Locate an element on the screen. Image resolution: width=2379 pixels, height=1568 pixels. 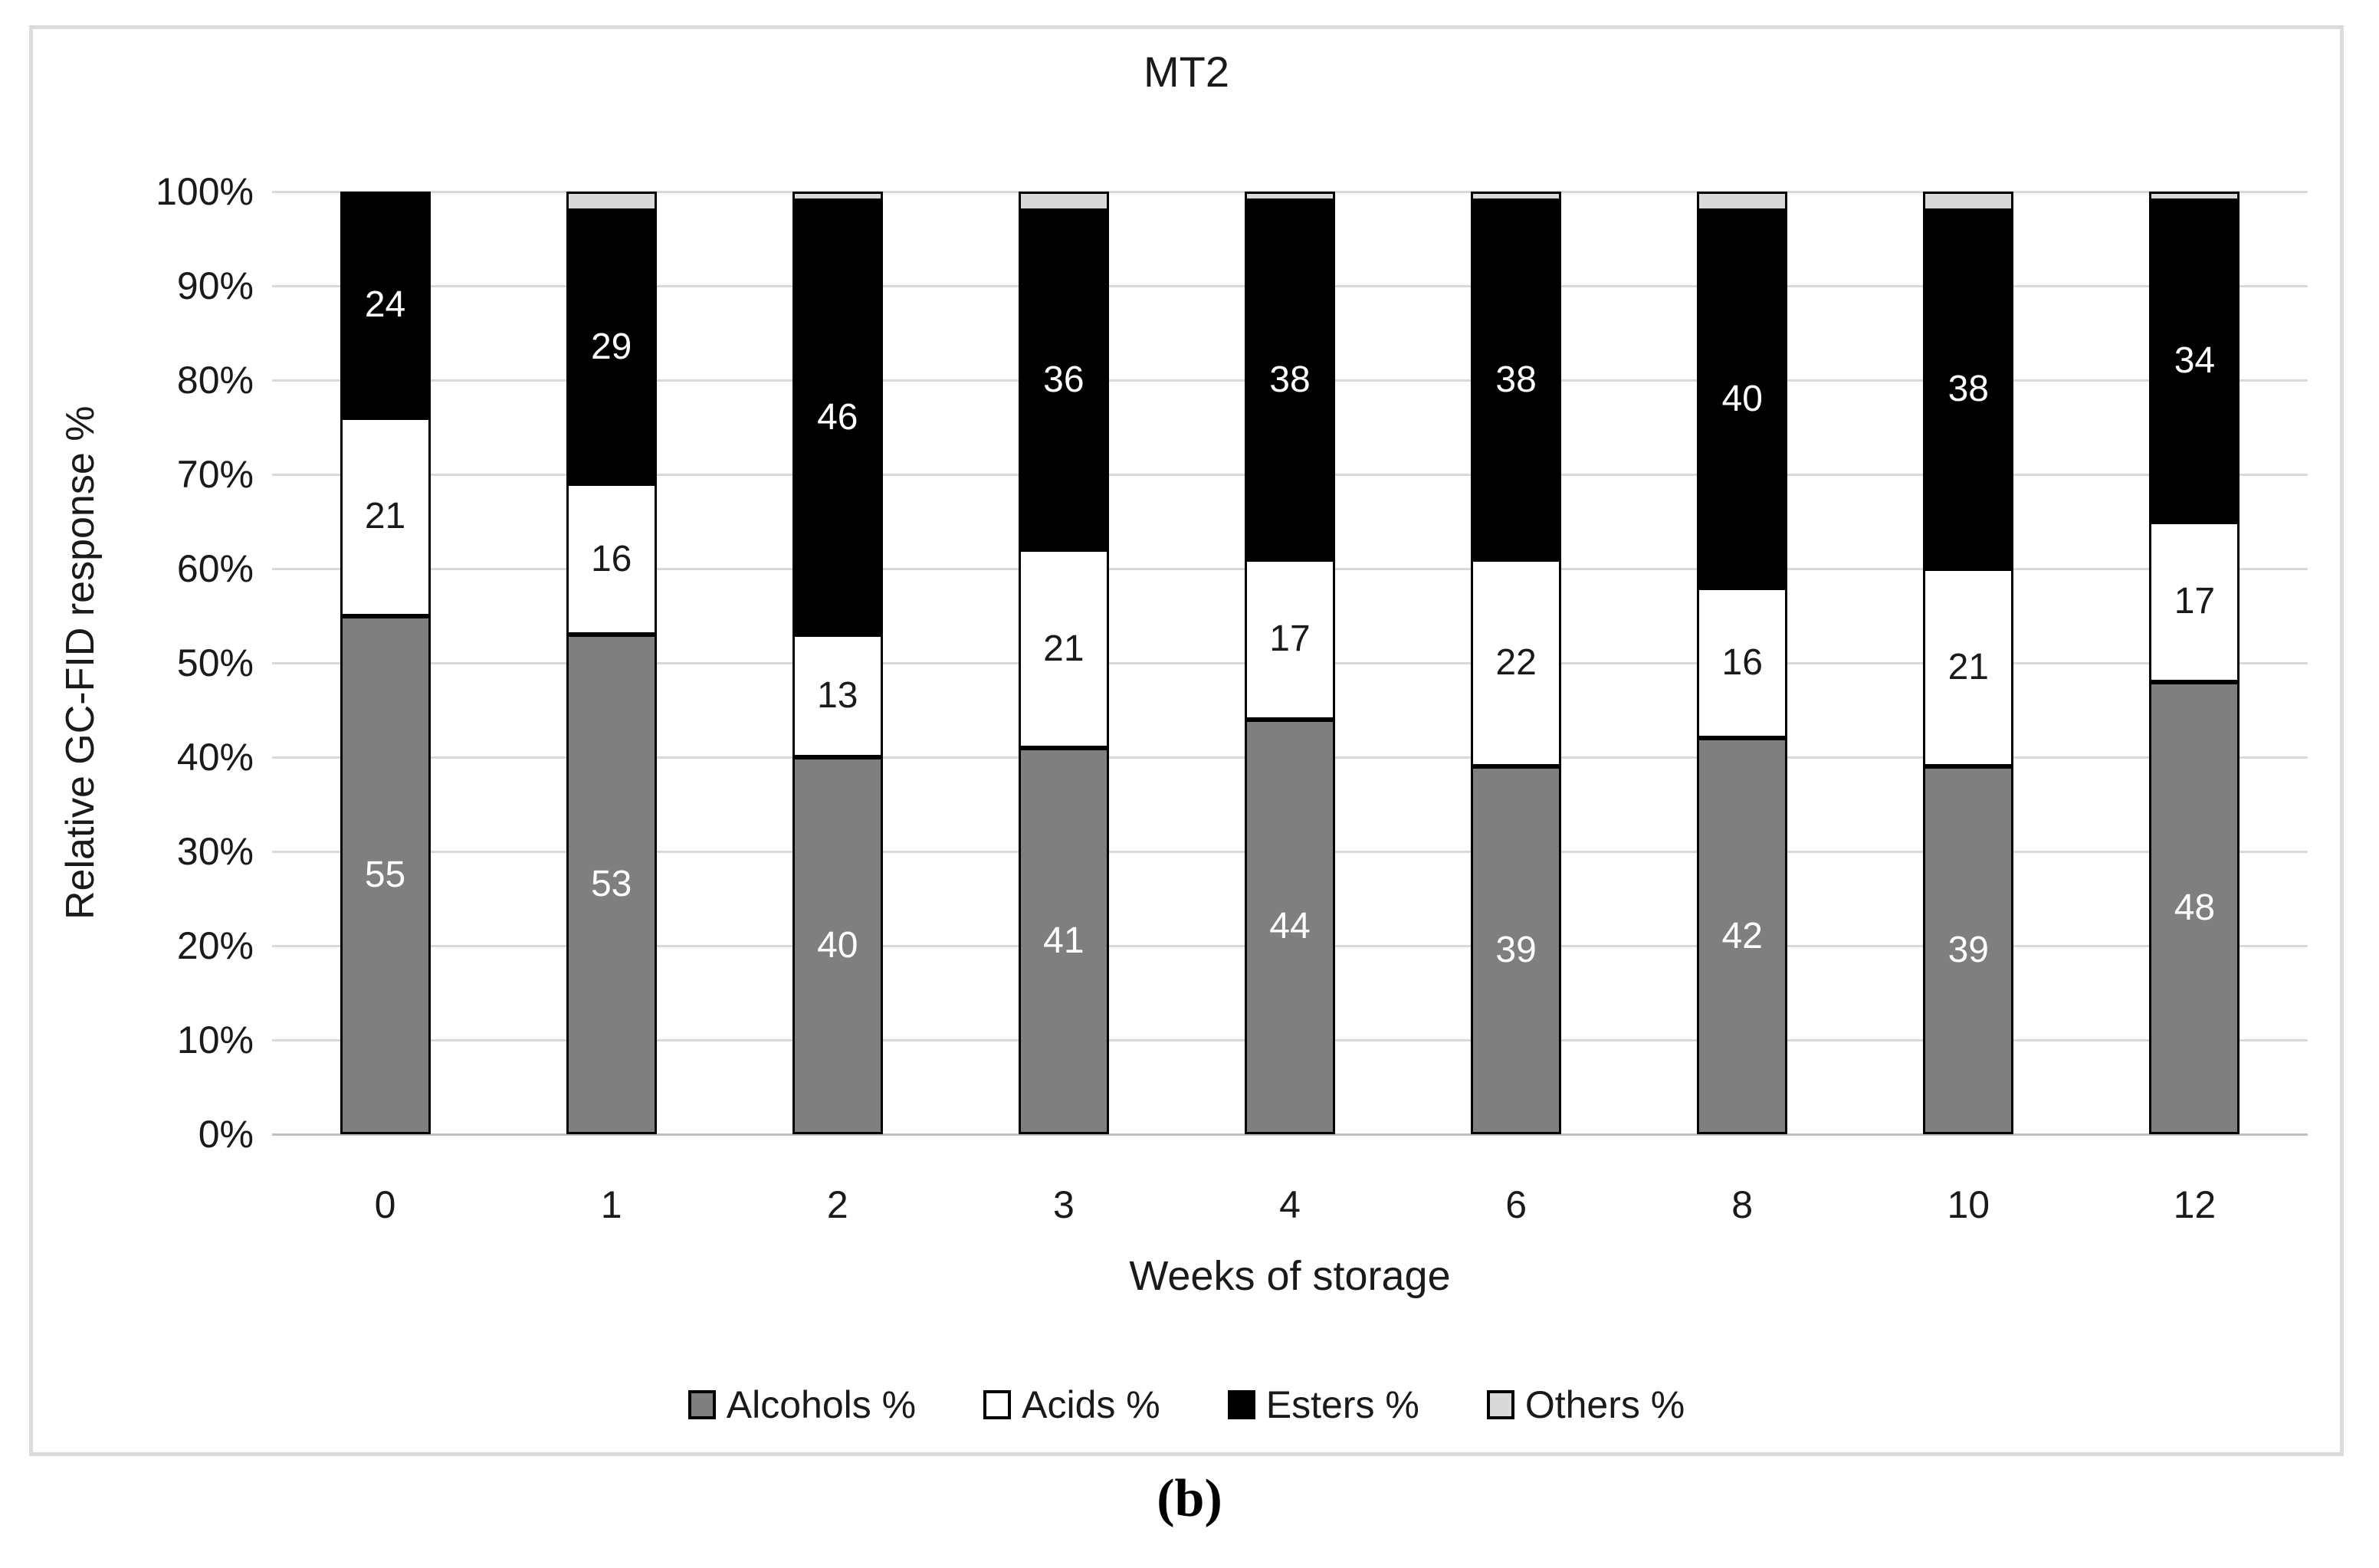
segment-alcohols-week-12: 48 is located at coordinates (2195, 907).